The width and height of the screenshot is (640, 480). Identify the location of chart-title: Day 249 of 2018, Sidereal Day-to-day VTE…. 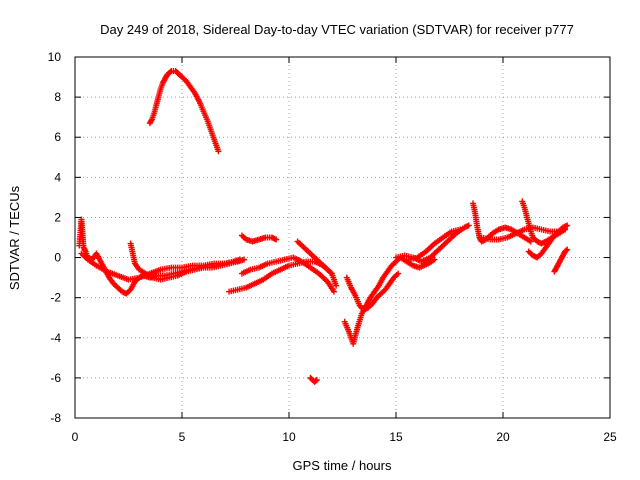
(337, 29).